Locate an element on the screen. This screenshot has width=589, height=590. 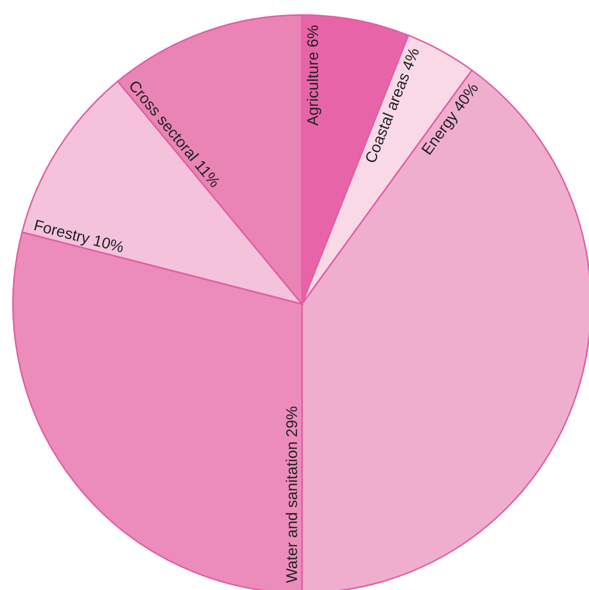
slice-label: Agriculture 6% is located at coordinates (313, 75).